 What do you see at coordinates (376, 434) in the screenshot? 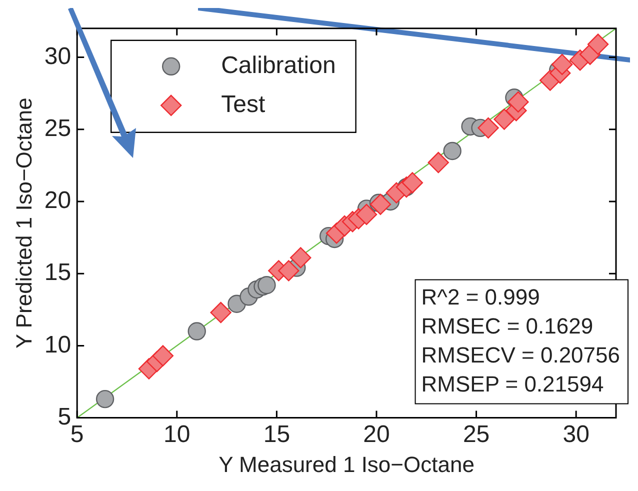
I see `x-tick-label: 20` at bounding box center [376, 434].